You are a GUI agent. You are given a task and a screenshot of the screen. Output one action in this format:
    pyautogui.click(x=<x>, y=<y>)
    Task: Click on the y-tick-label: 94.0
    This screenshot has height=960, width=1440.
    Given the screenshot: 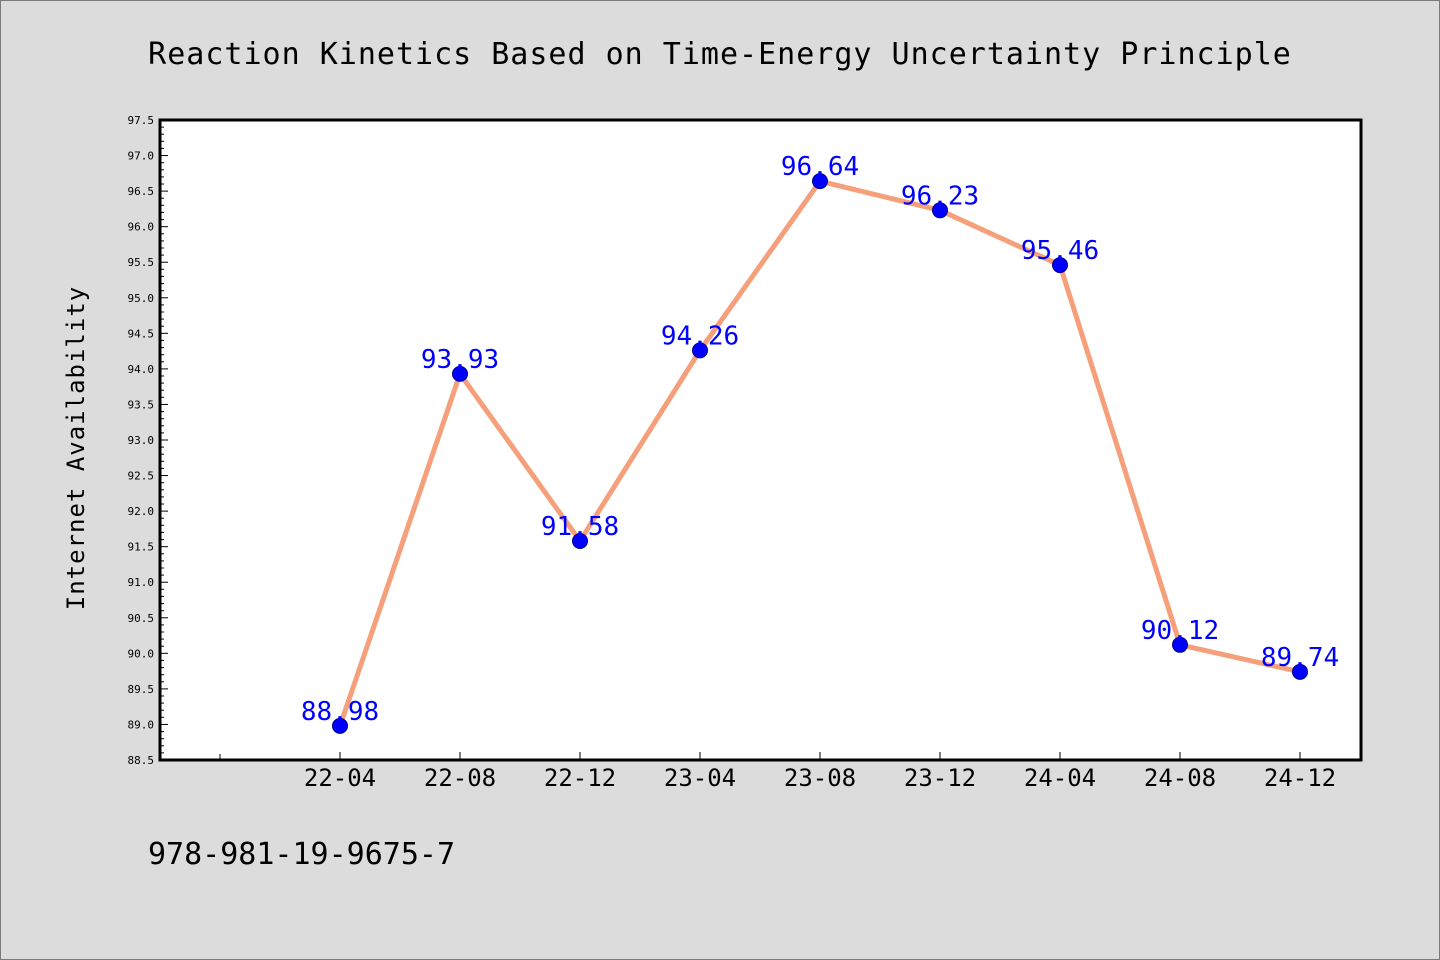 What is the action you would take?
    pyautogui.click(x=141, y=369)
    